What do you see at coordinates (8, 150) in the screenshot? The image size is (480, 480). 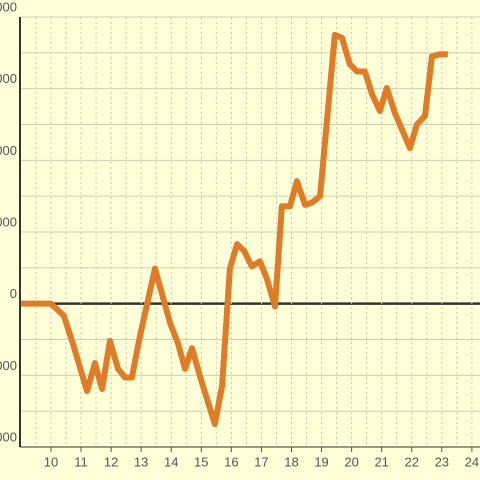 I see `y-tick-label: 2,000` at bounding box center [8, 150].